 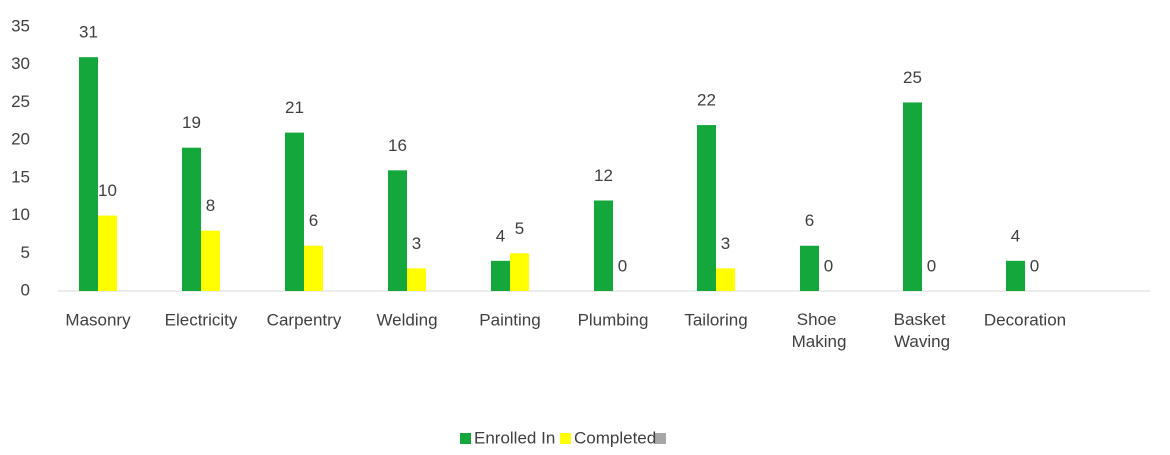 I want to click on data-label: 10, so click(x=107, y=190).